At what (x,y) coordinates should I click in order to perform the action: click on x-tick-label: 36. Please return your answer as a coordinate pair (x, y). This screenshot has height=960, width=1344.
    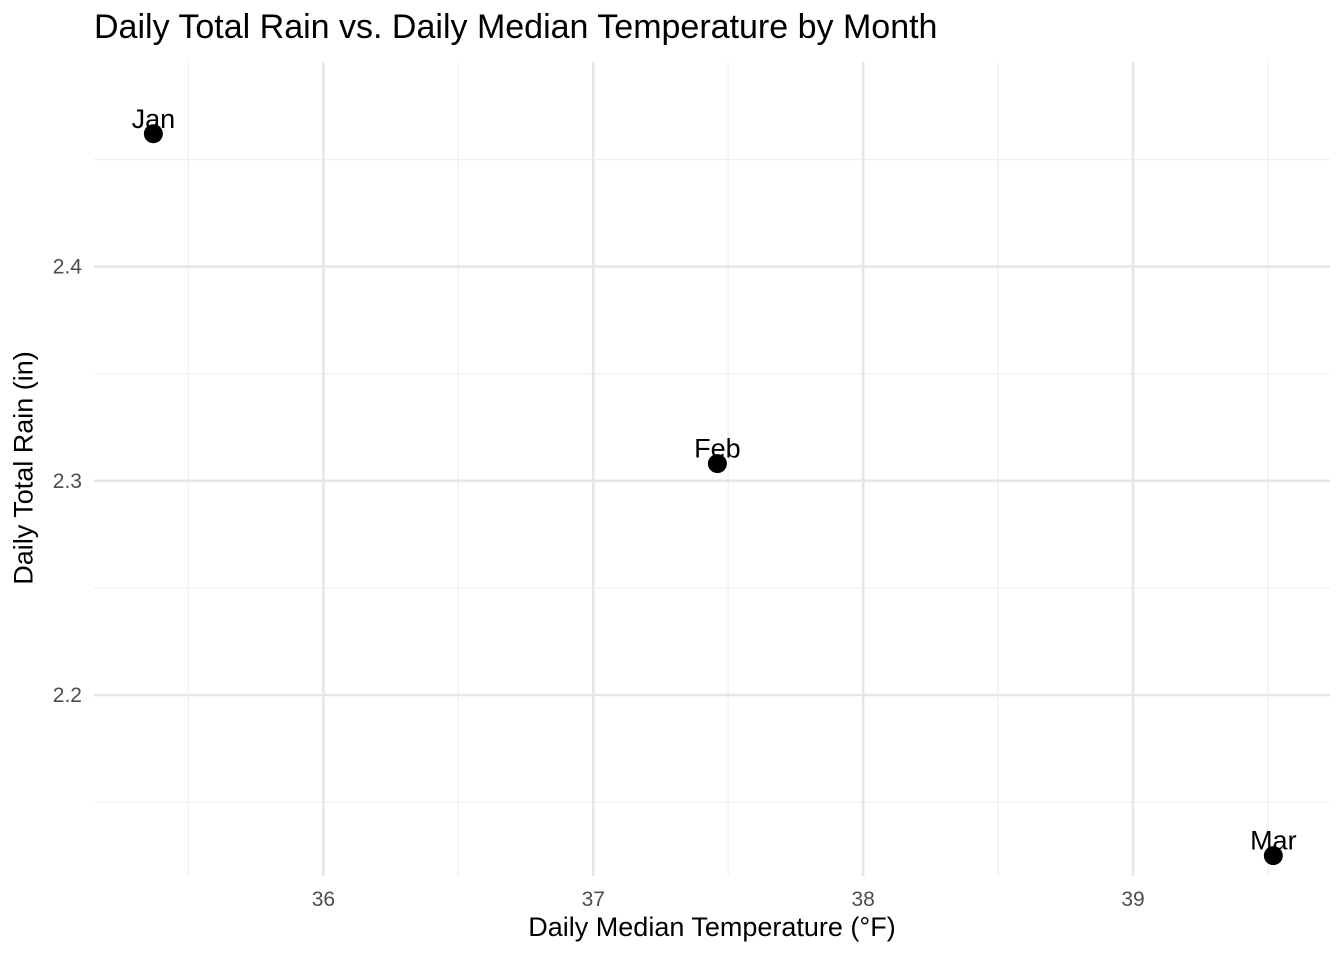
    Looking at the image, I should click on (323, 899).